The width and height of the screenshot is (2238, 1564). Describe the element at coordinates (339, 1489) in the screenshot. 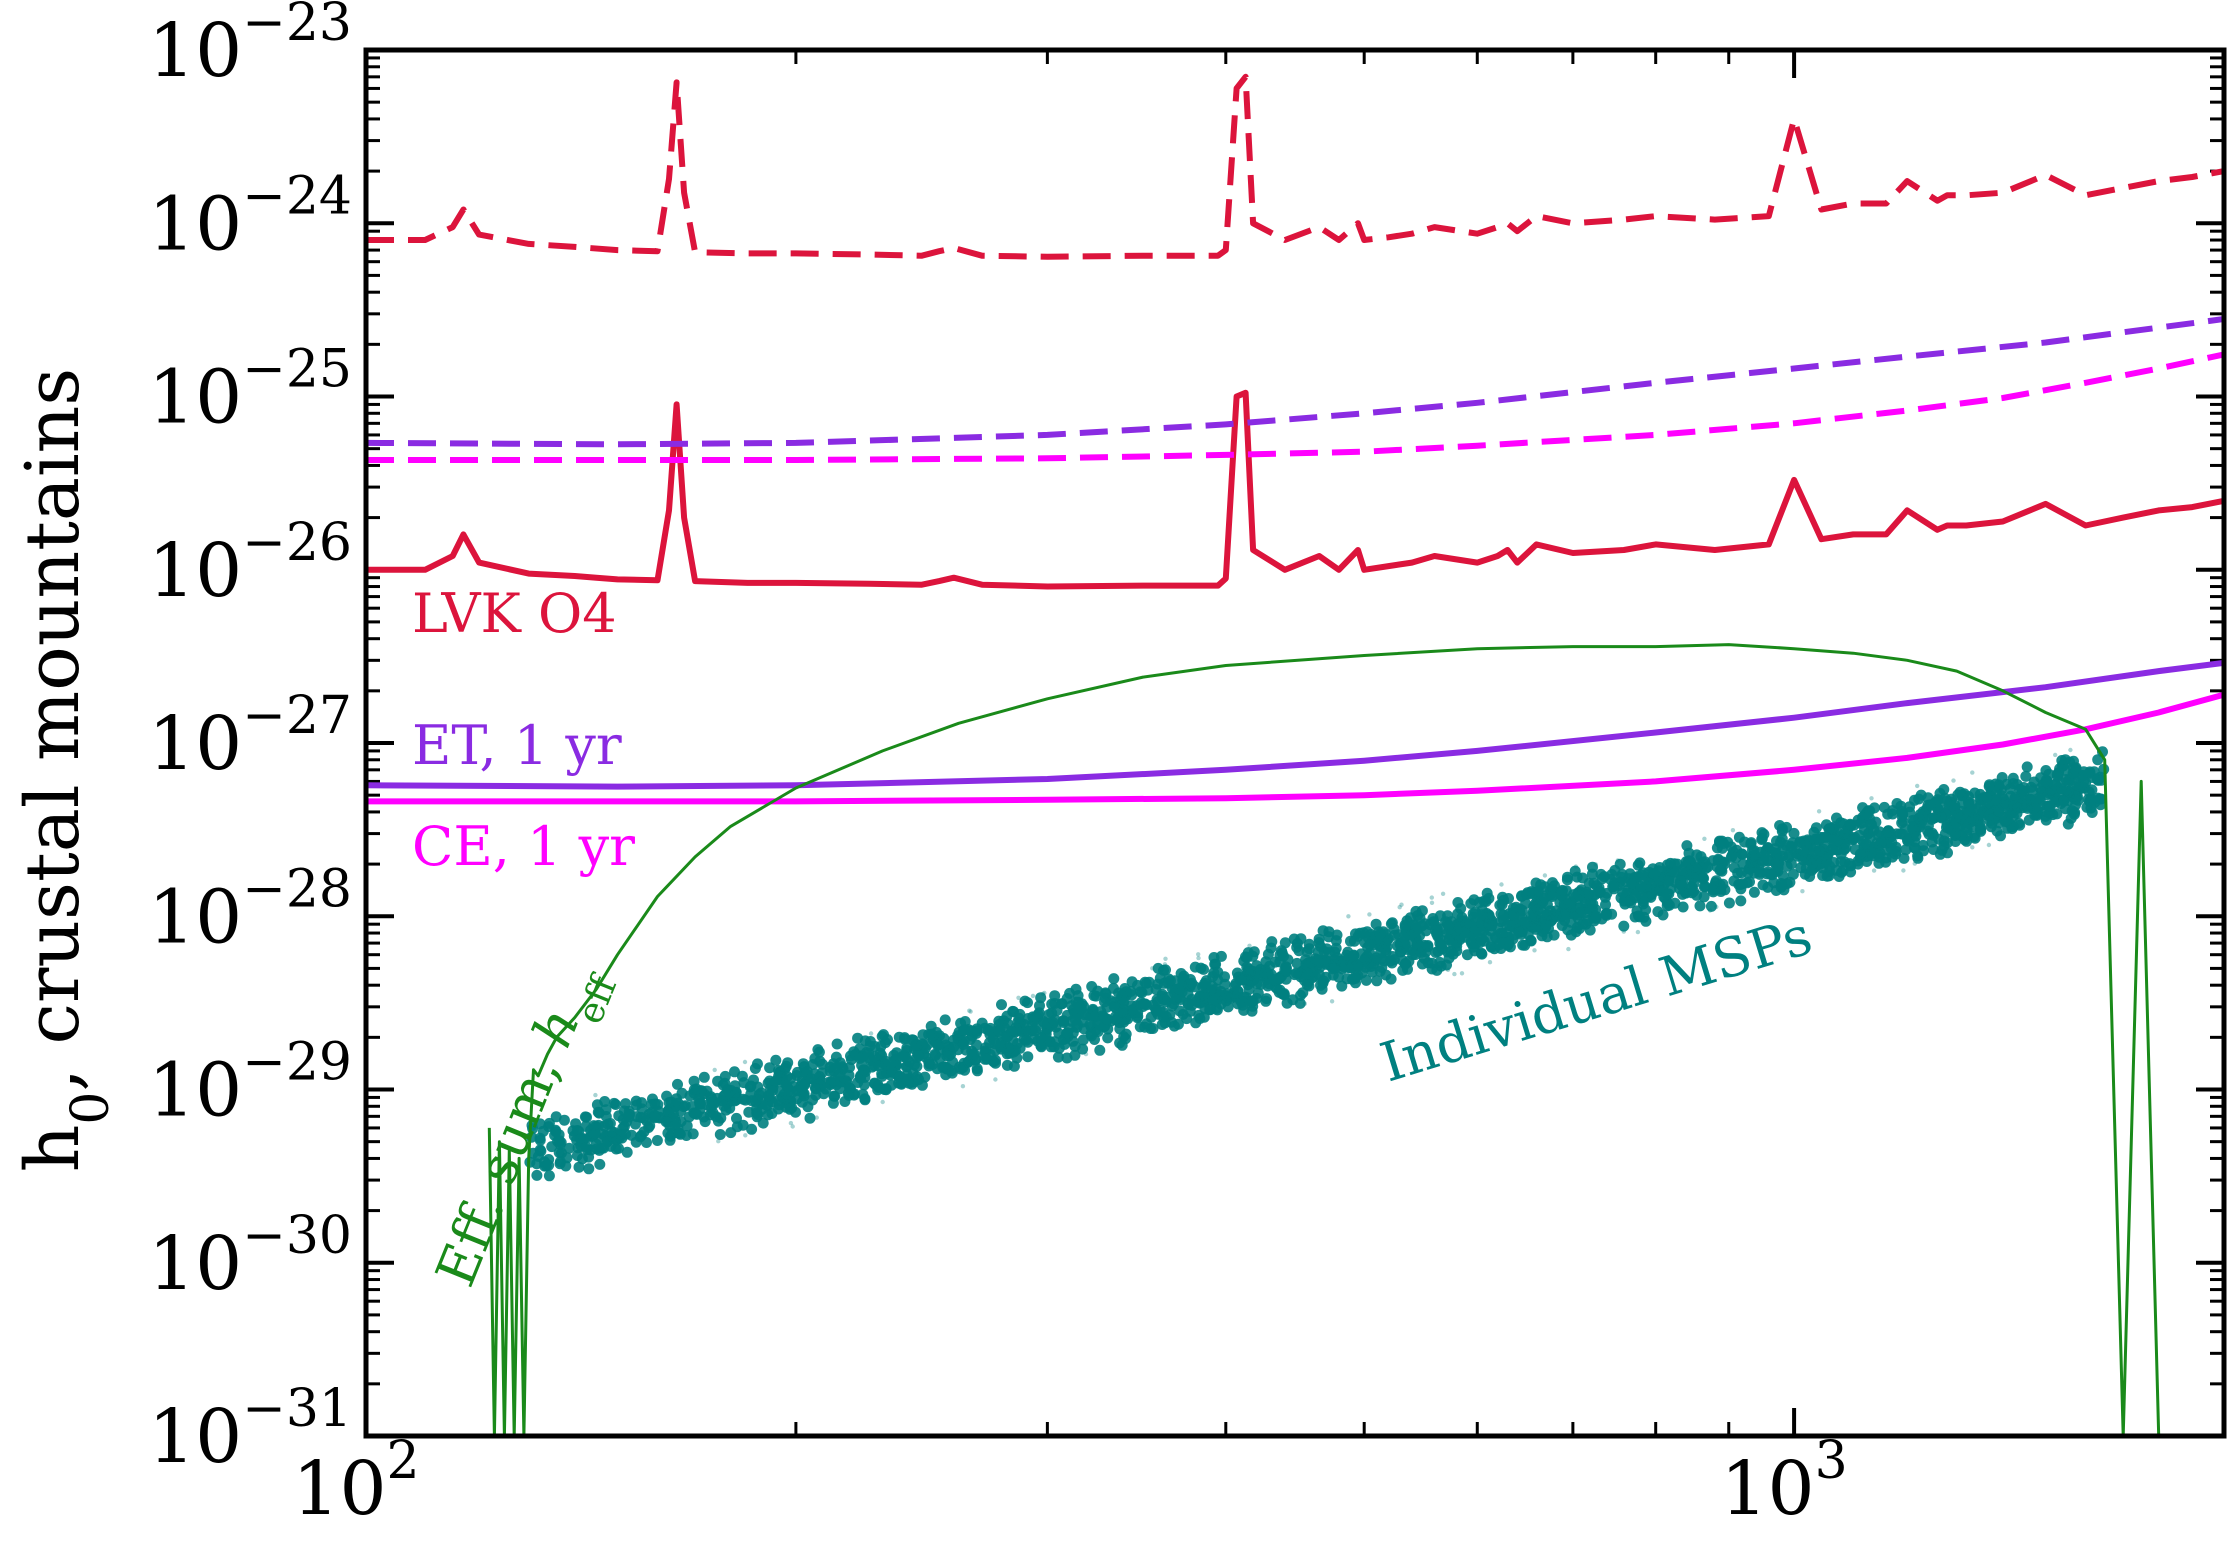

I see `x-tick-base: 10` at that location.